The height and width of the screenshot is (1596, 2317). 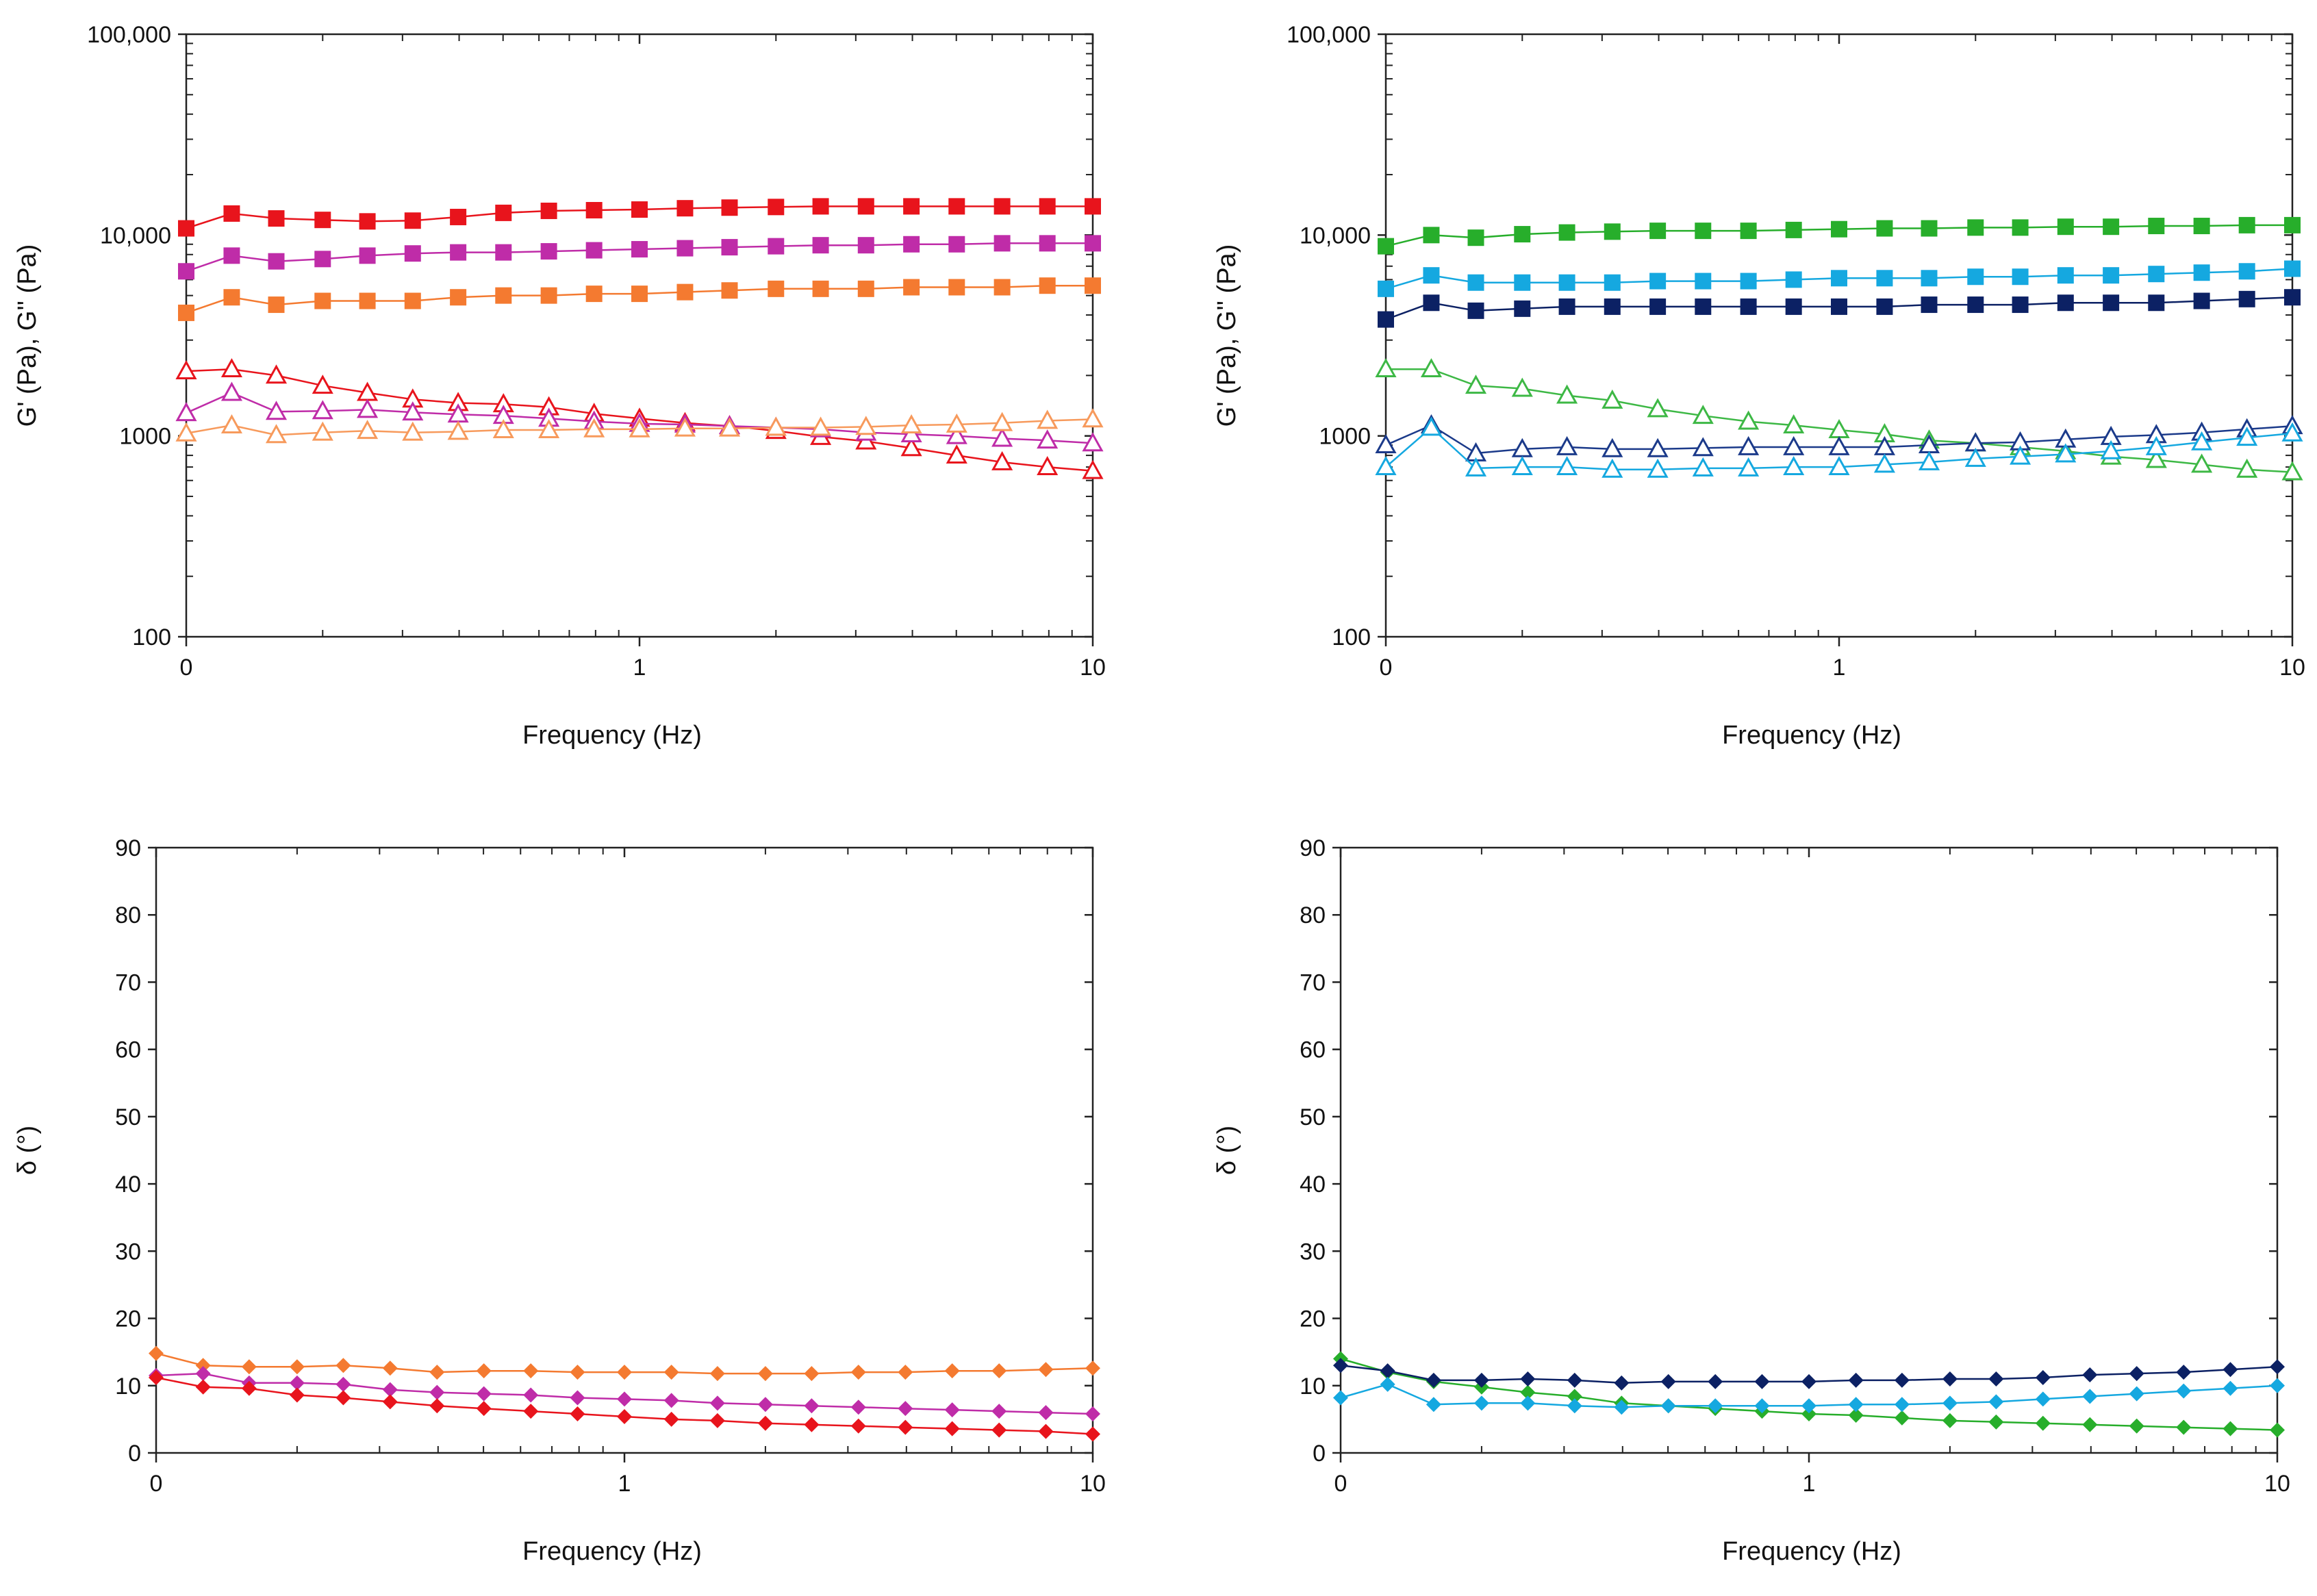 What do you see at coordinates (128, 848) in the screenshot?
I see `y-tick-label: 90` at bounding box center [128, 848].